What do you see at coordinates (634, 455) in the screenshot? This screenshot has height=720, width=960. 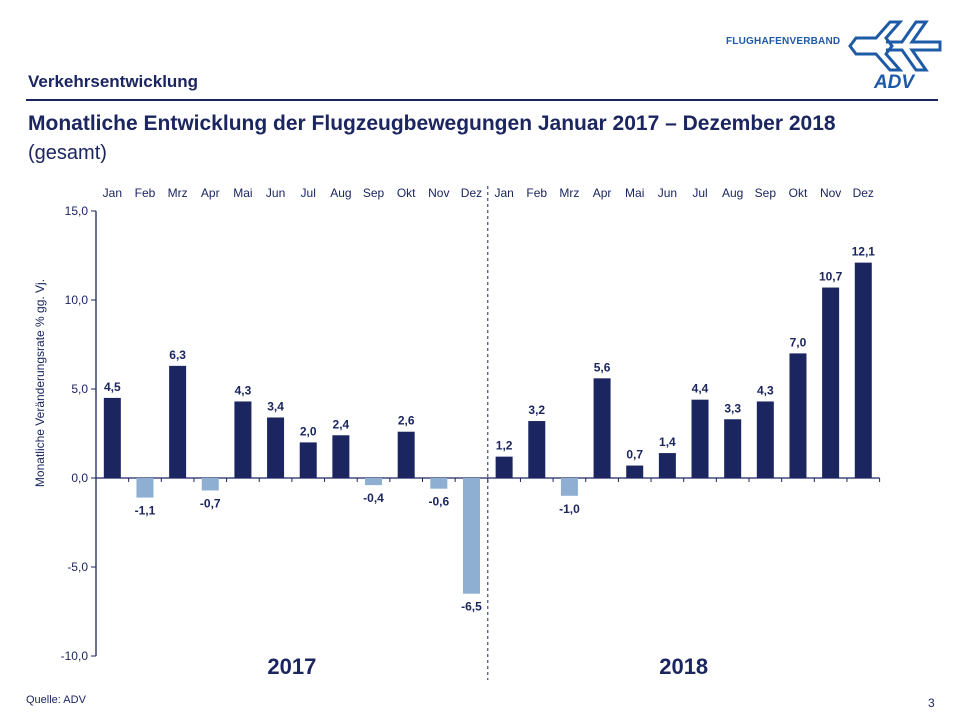 I see `data-label: 0,7` at bounding box center [634, 455].